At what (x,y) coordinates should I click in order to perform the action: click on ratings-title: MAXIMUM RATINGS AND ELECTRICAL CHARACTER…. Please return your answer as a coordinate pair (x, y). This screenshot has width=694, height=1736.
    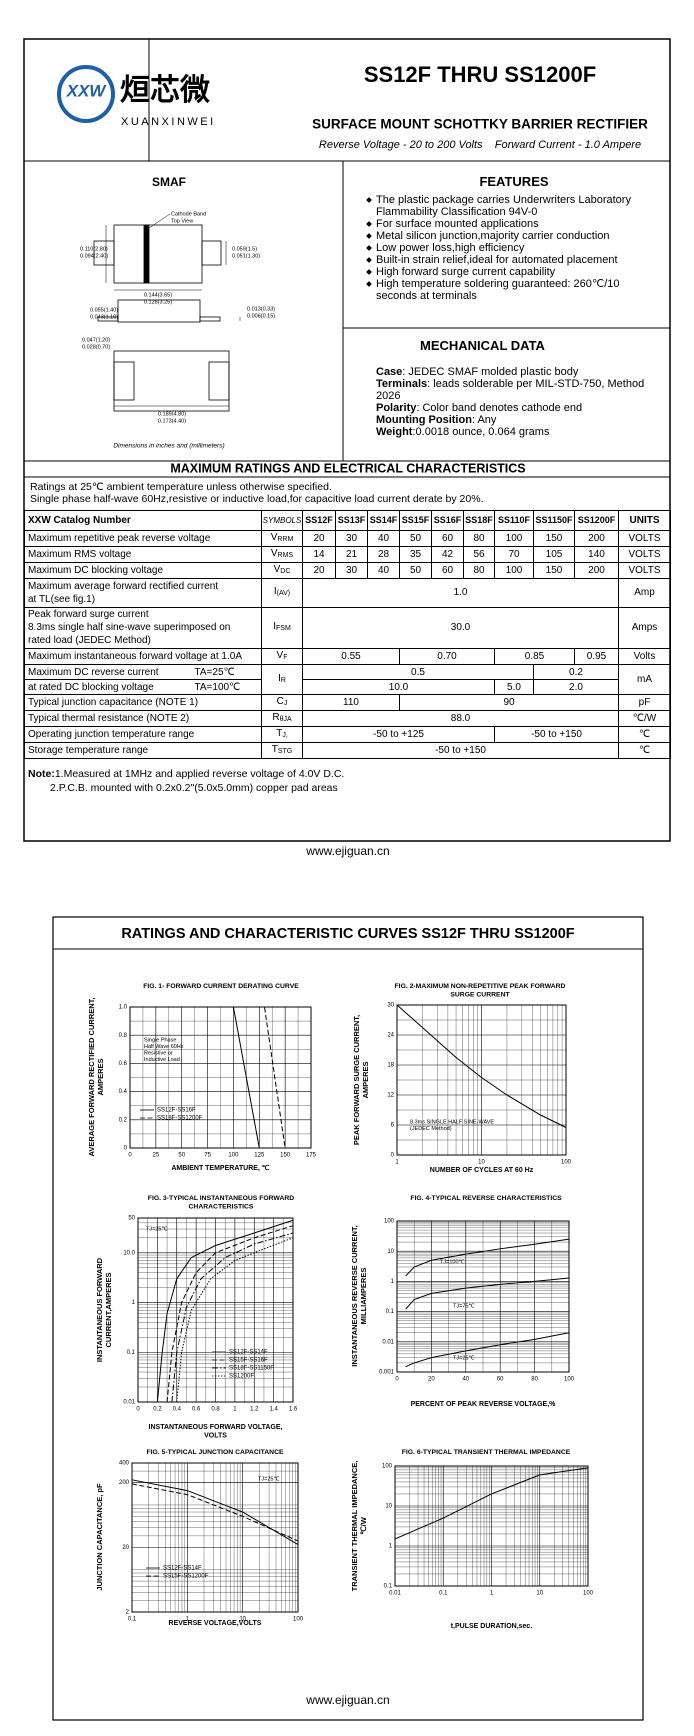
    Looking at the image, I should click on (347, 468).